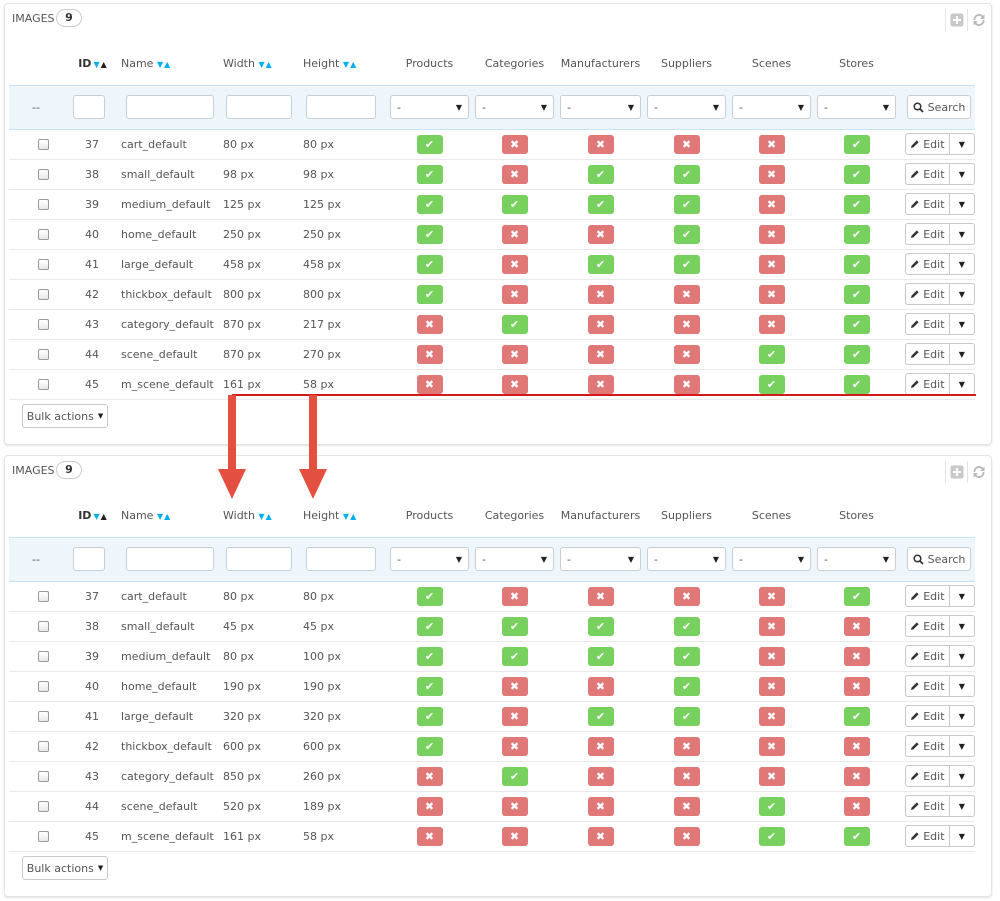 The height and width of the screenshot is (901, 1000). What do you see at coordinates (345, 63) in the screenshot?
I see `column-height: Height ▼ ▲` at bounding box center [345, 63].